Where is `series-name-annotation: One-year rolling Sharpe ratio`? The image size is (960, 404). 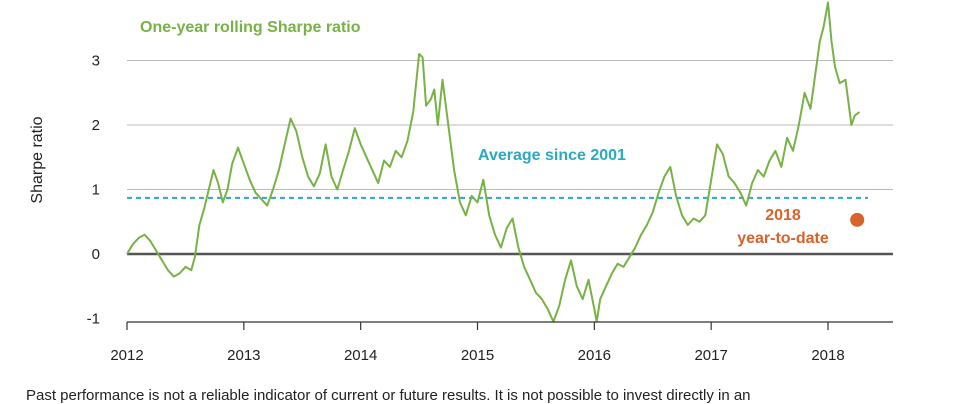
series-name-annotation: One-year rolling Sharpe ratio is located at coordinates (250, 27).